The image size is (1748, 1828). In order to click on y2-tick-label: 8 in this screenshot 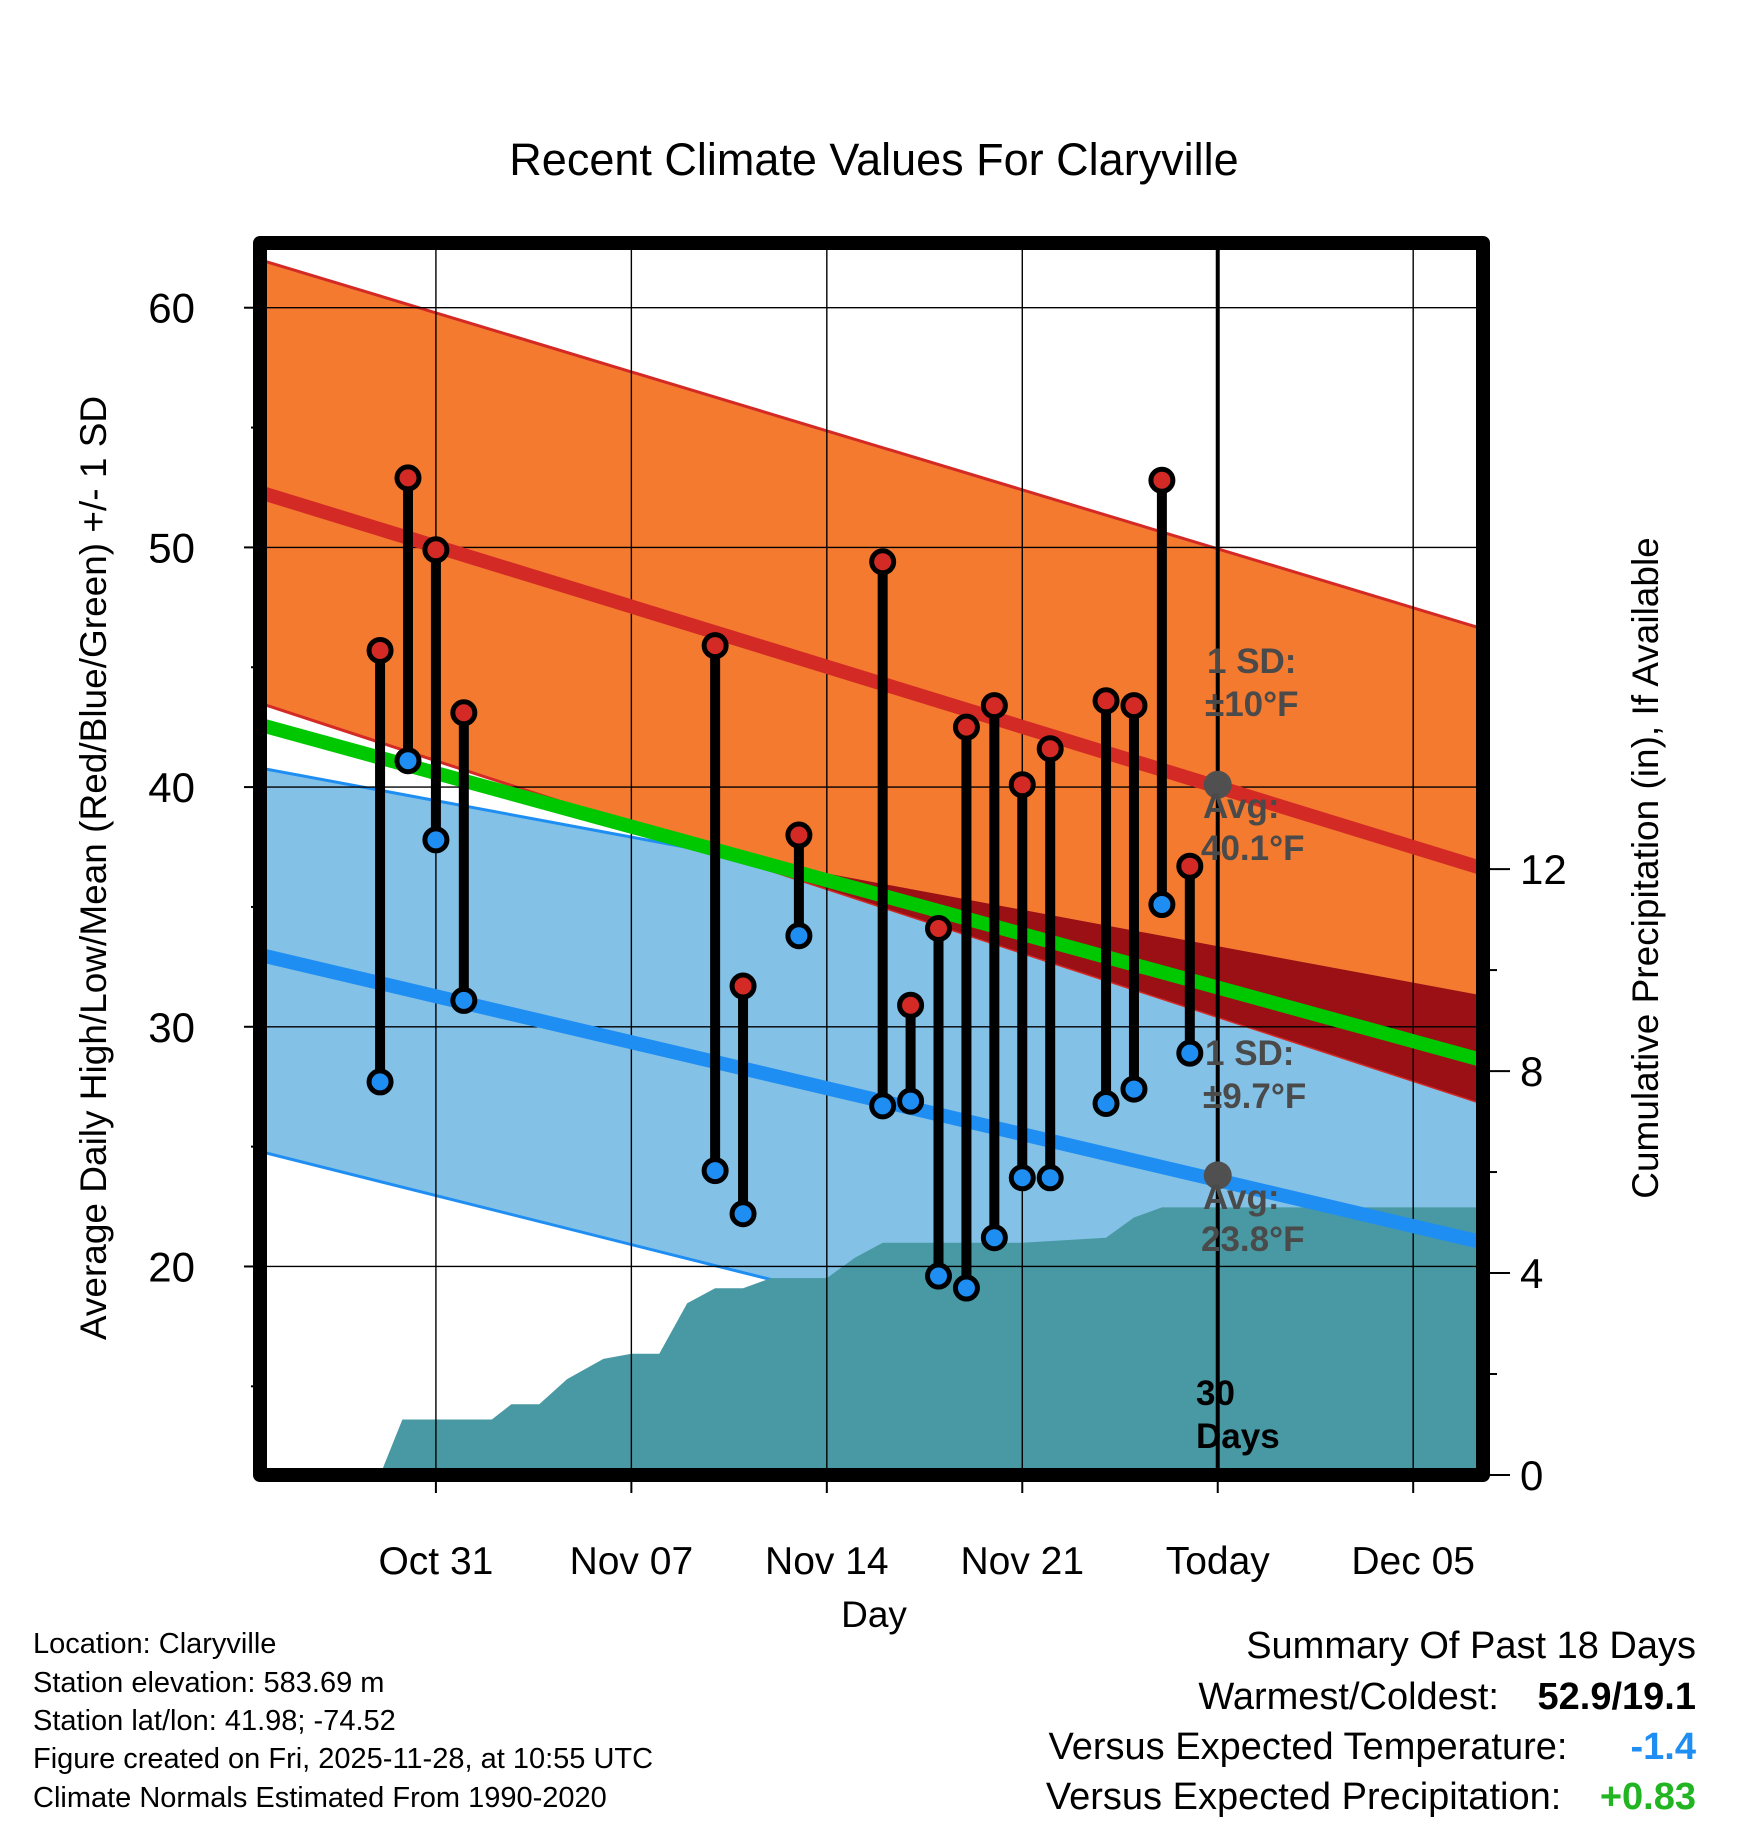, I will do `click(1531, 1071)`.